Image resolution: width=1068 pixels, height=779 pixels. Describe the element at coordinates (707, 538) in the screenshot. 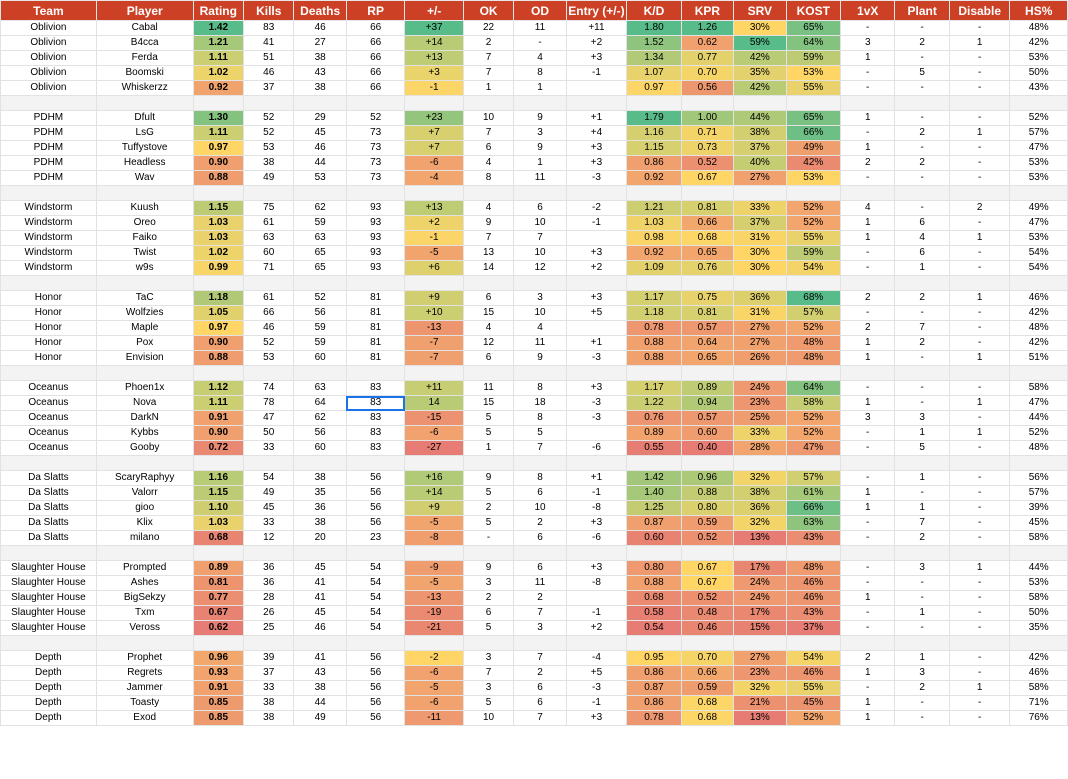

I see `cell-kpr: 0.52` at that location.